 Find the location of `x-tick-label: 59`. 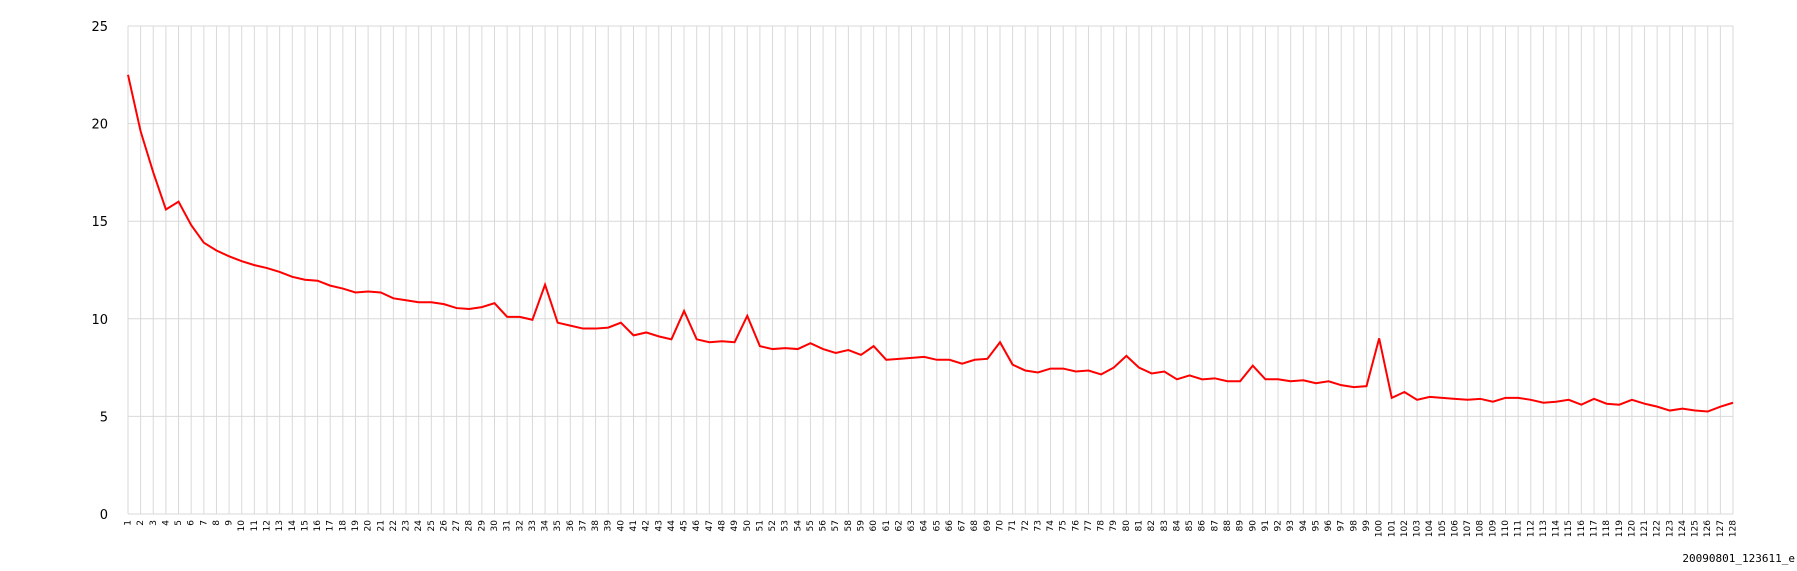

x-tick-label: 59 is located at coordinates (861, 526).